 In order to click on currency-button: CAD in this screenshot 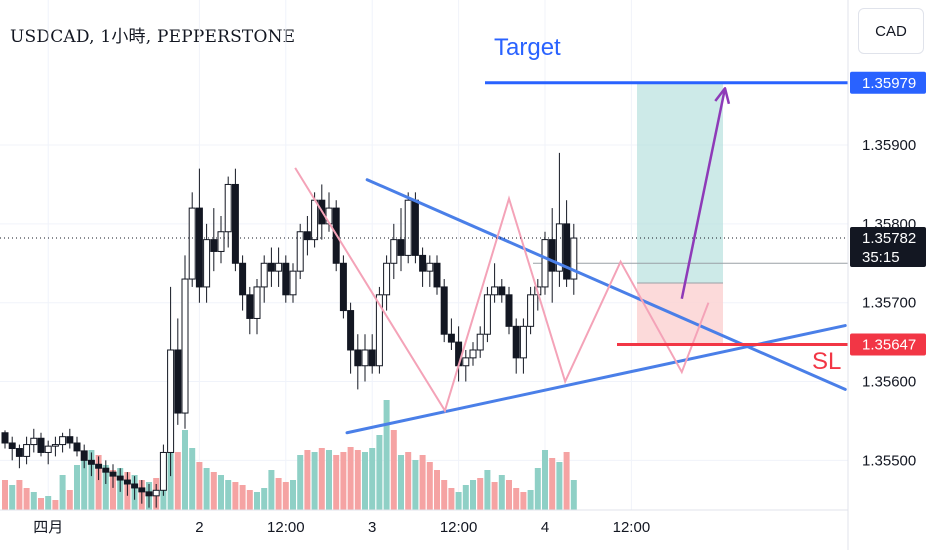, I will do `click(891, 31)`.